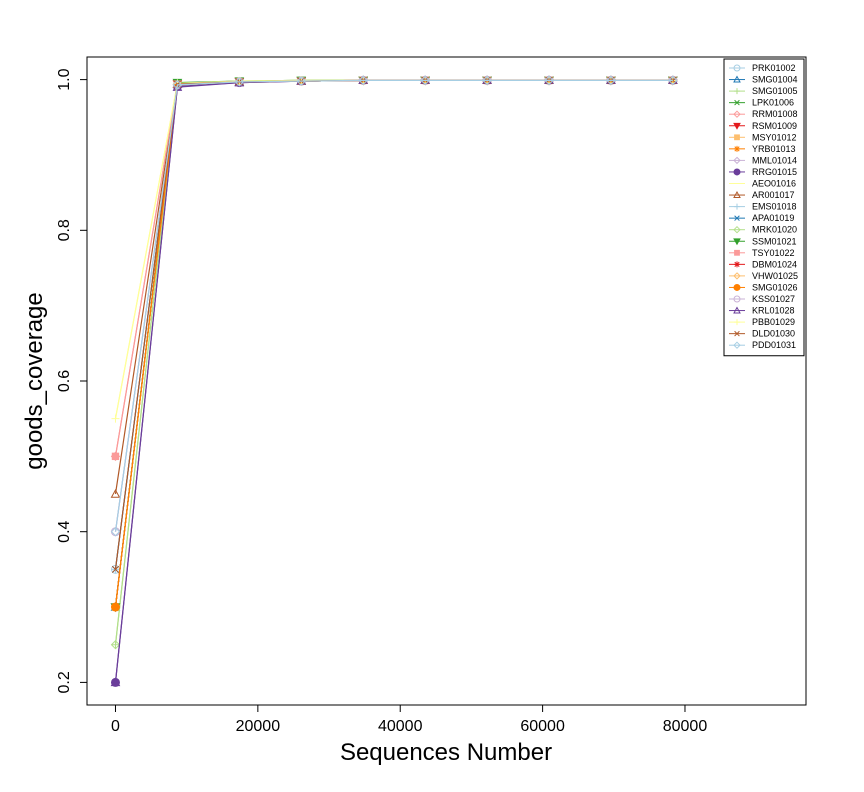 This screenshot has height=792, width=864. I want to click on legend-label: DLD01030, so click(773, 334).